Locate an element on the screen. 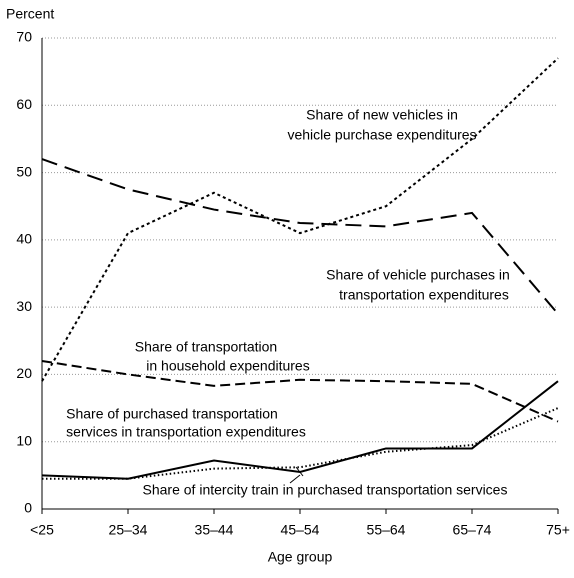 Image resolution: width=574 pixels, height=578 pixels. y-tick-label: 50 is located at coordinates (24, 171).